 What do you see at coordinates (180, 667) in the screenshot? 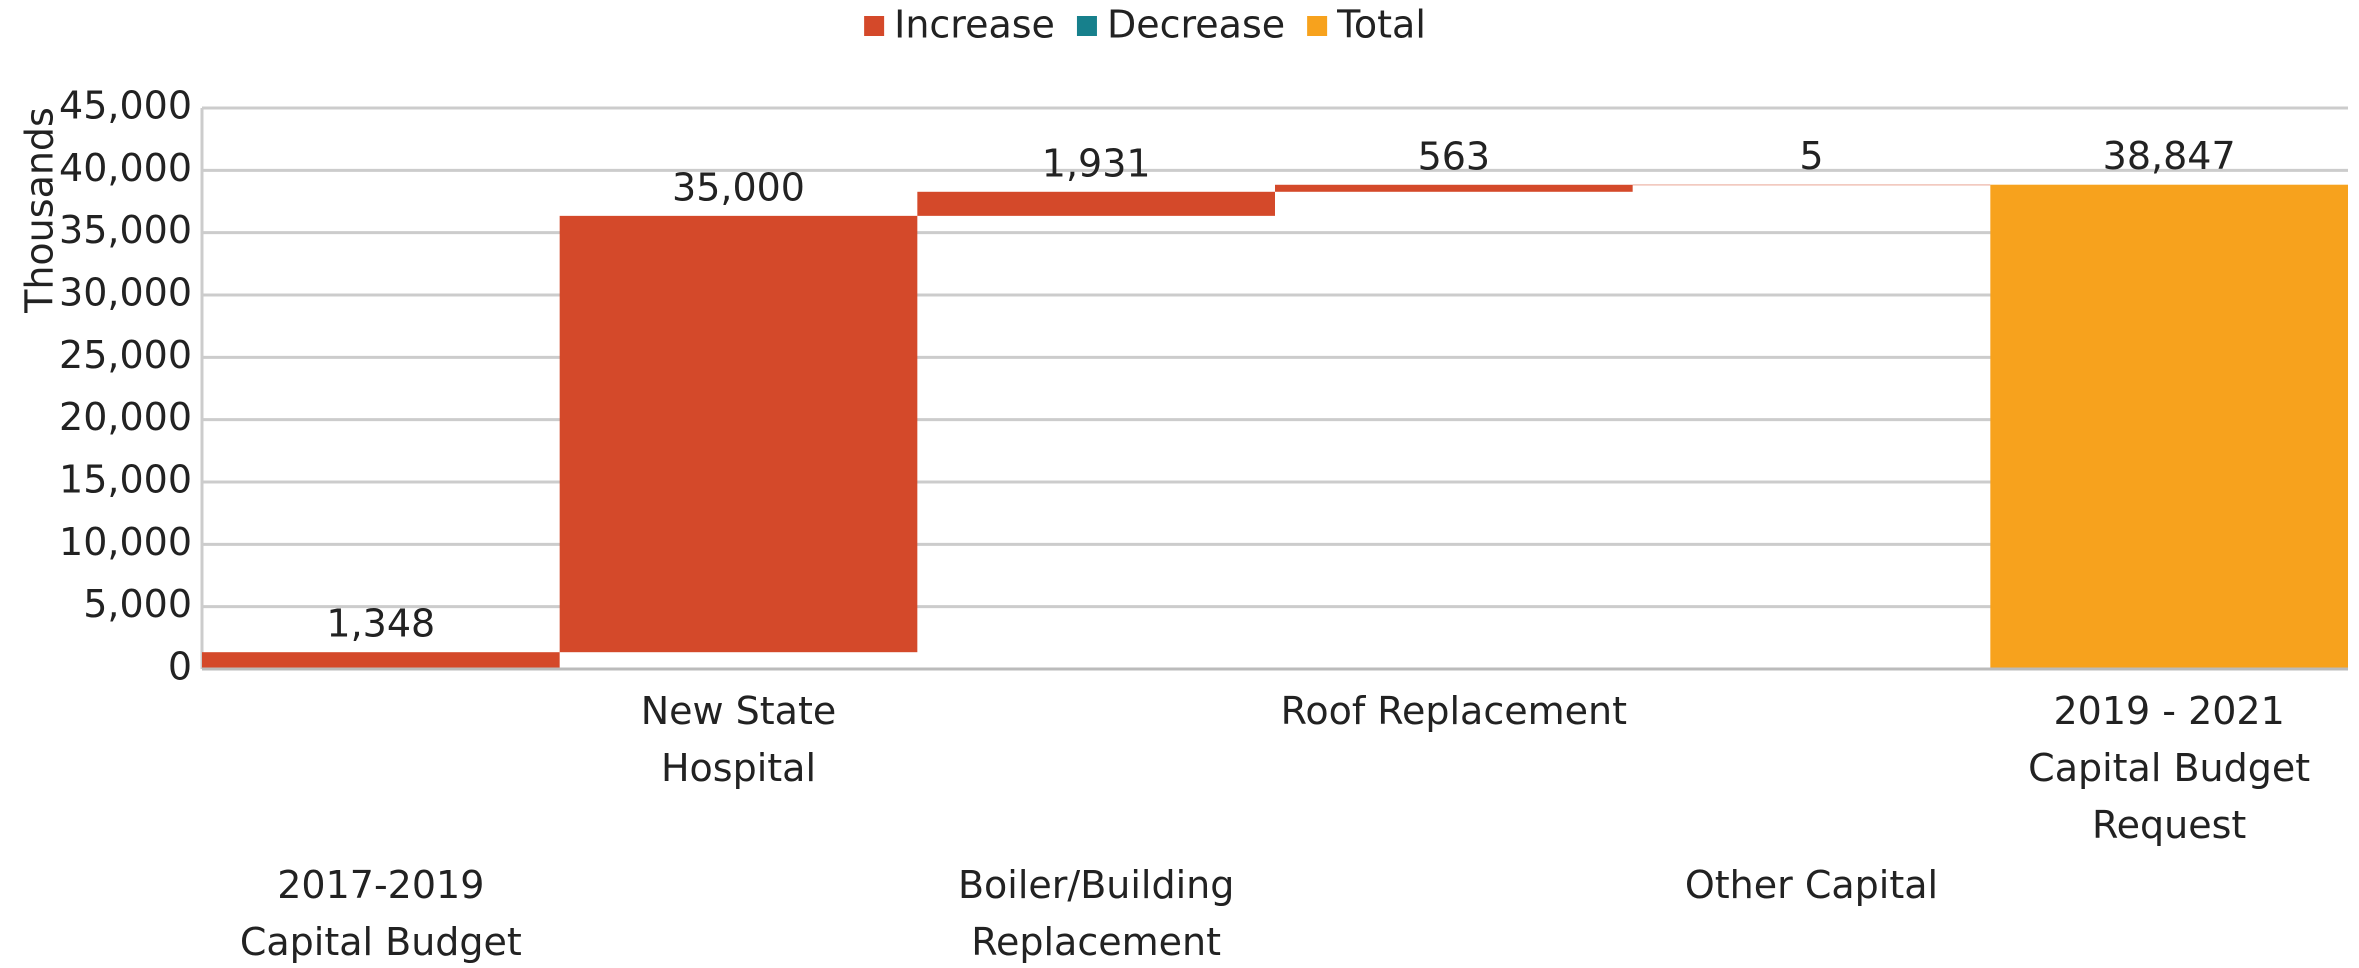
I see `y-tick-label: 0` at bounding box center [180, 667].